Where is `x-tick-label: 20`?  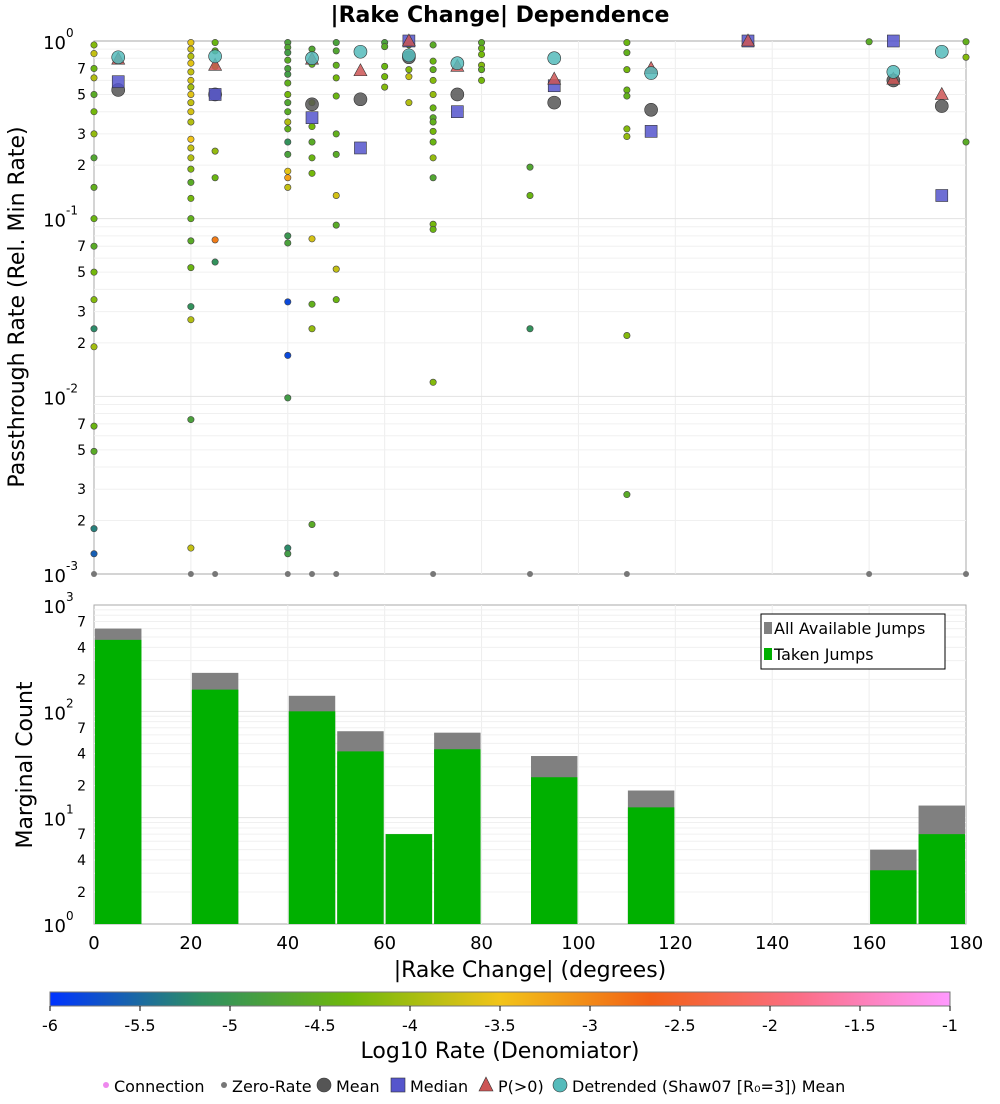
x-tick-label: 20 is located at coordinates (190, 943).